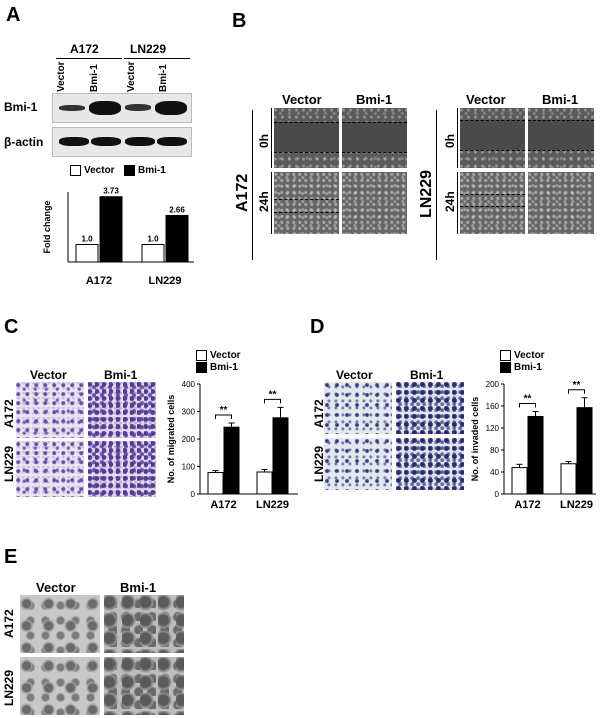 This screenshot has width=600, height=718. Describe the element at coordinates (9, 463) in the screenshot. I see `row-label-ln229: LN229` at that location.